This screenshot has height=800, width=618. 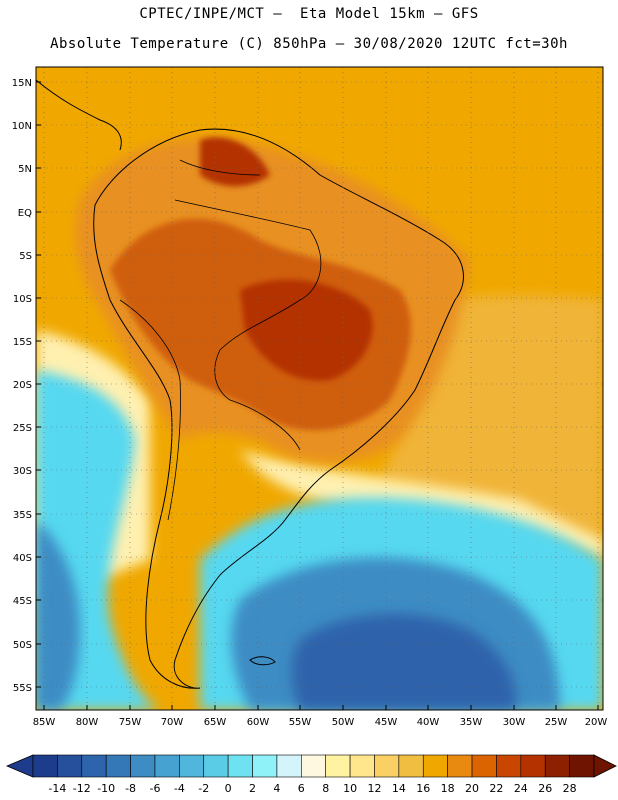 What do you see at coordinates (44, 722) in the screenshot?
I see `lon-label: 85W` at bounding box center [44, 722].